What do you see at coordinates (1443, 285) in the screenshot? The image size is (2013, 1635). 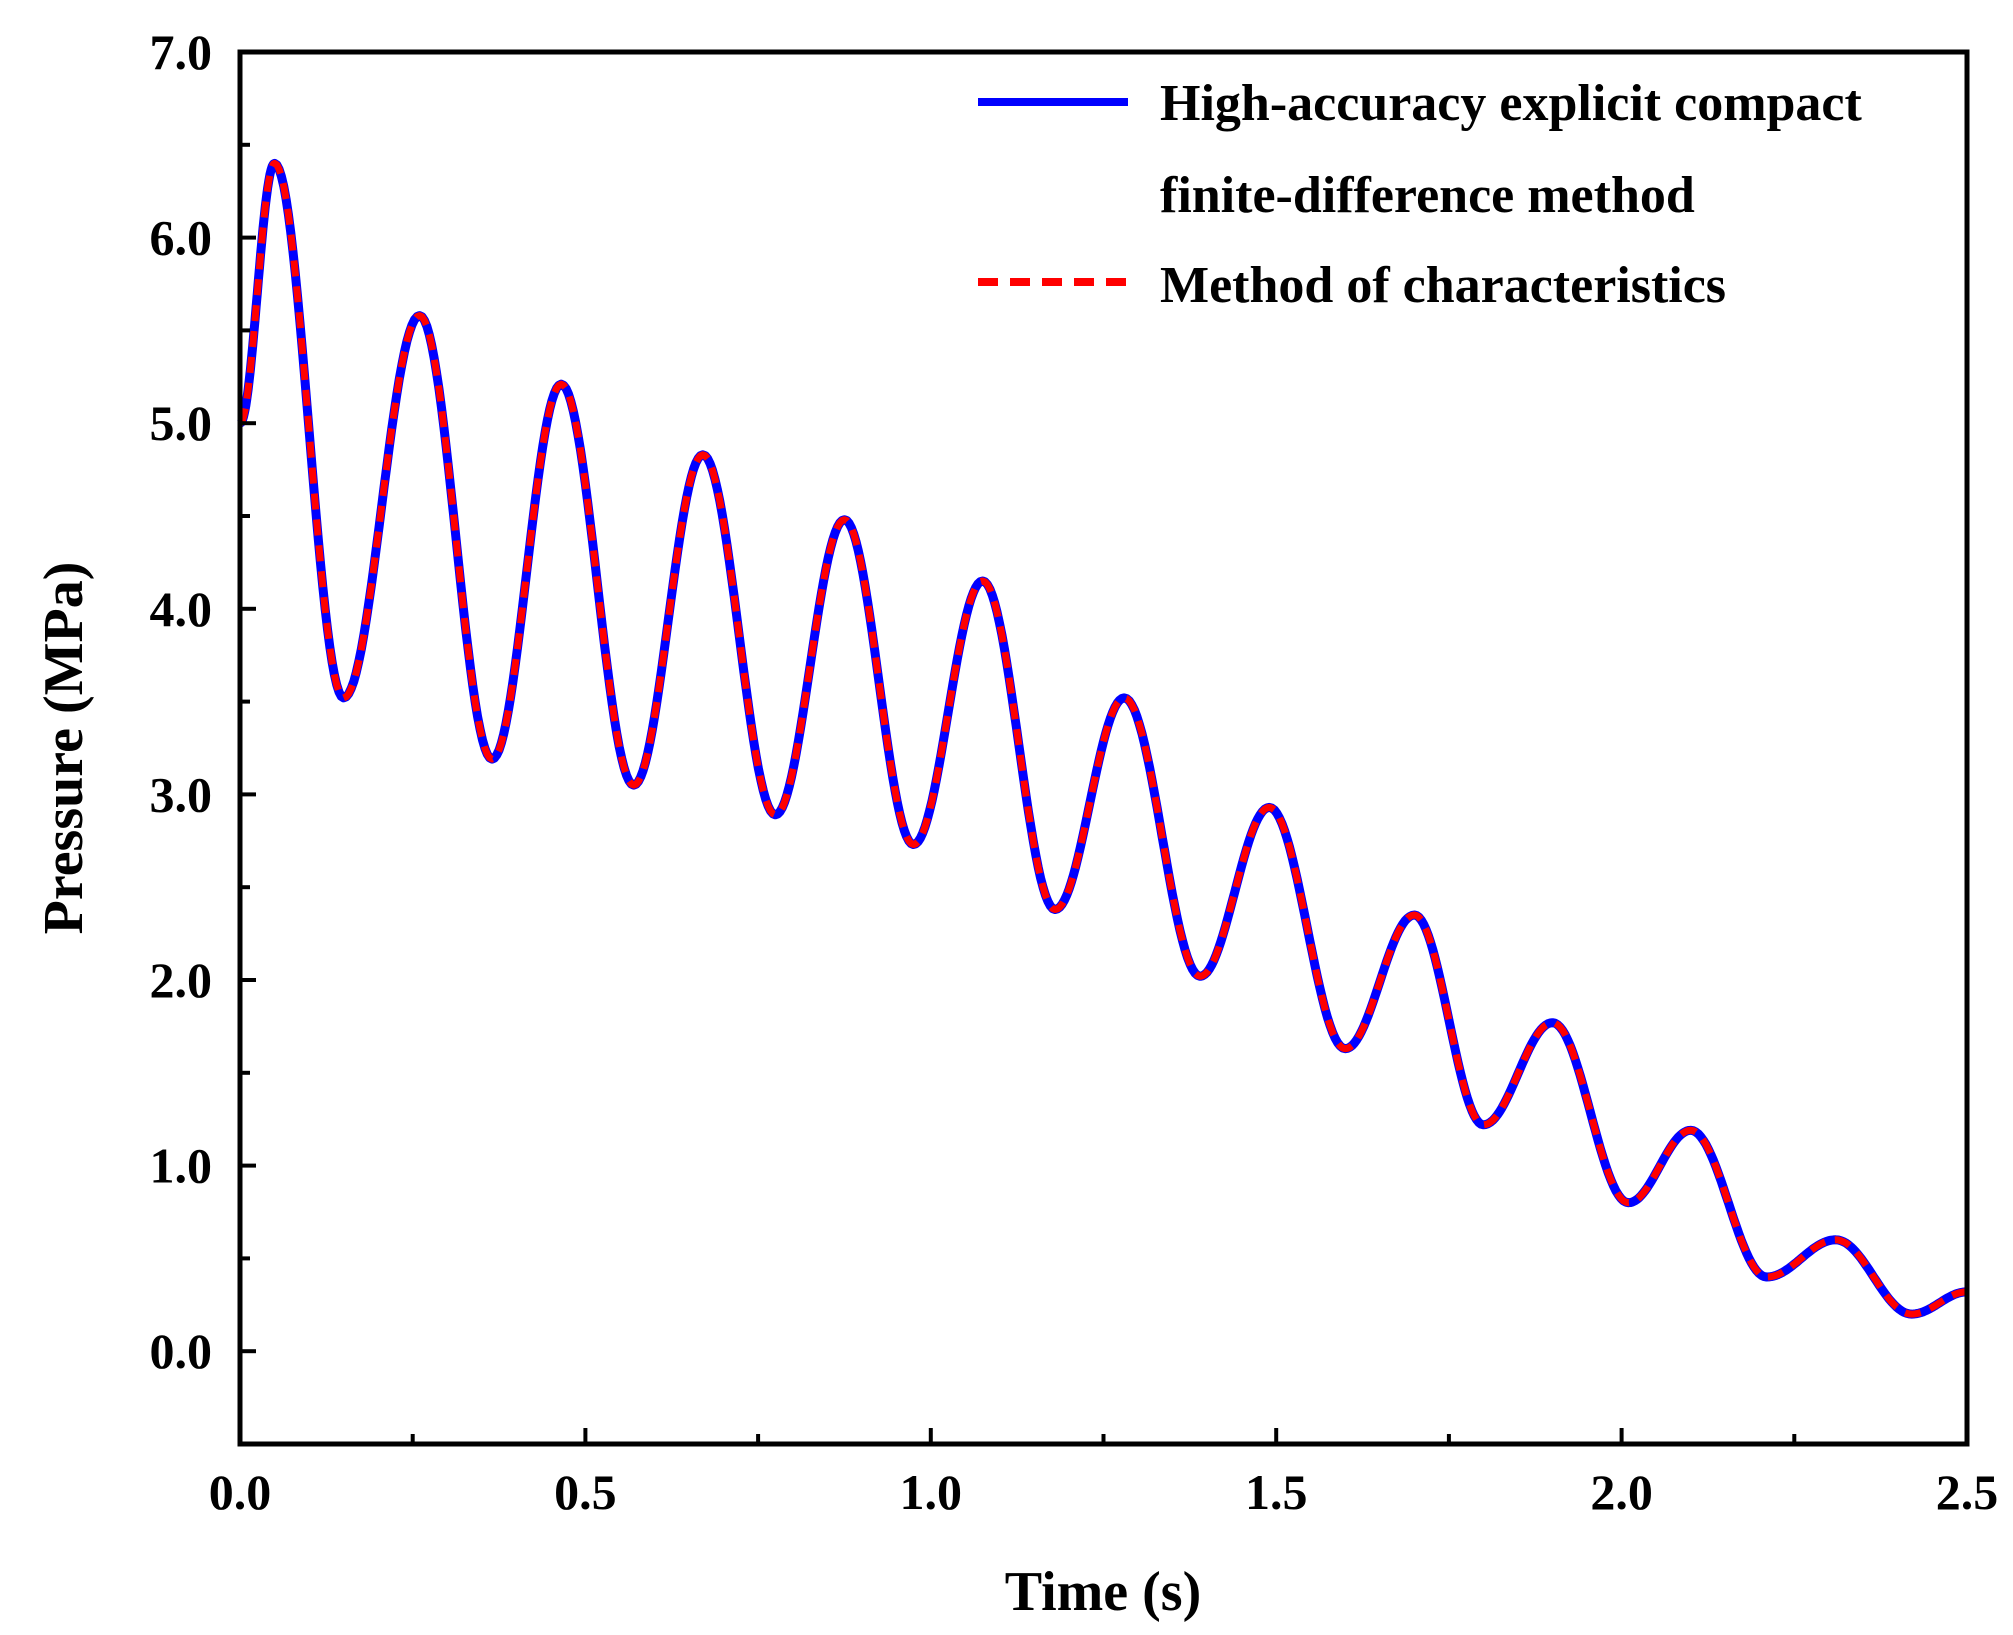 I see `legend-label-2: Method of characteristics` at bounding box center [1443, 285].